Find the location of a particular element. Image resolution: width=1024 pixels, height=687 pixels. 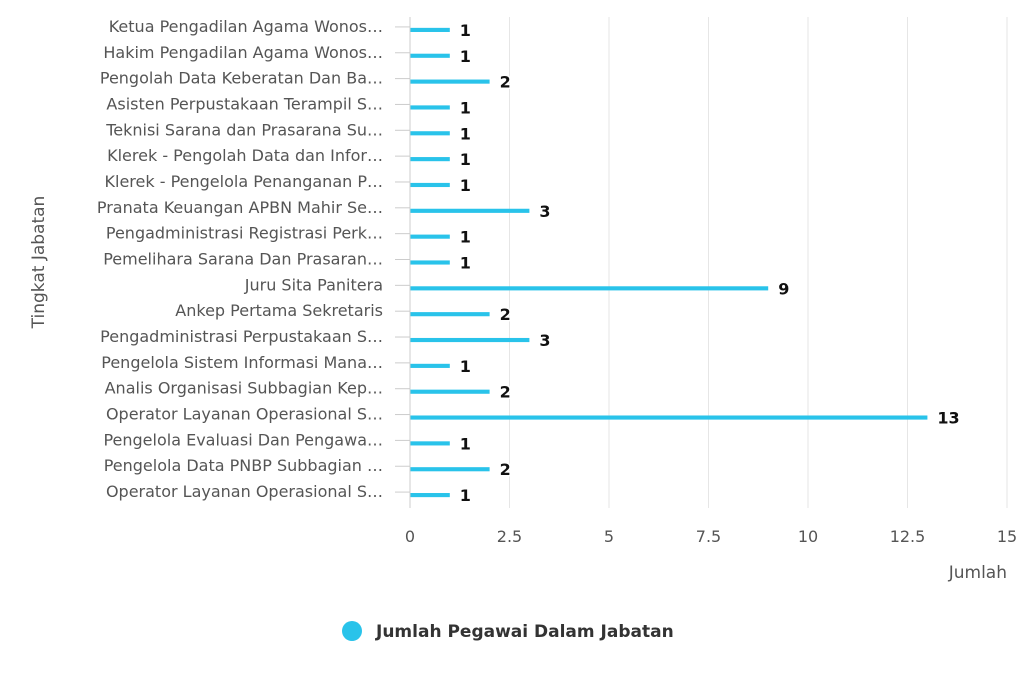

legend-label: Jumlah Pegawai Dalam Jabatan is located at coordinates (524, 632).